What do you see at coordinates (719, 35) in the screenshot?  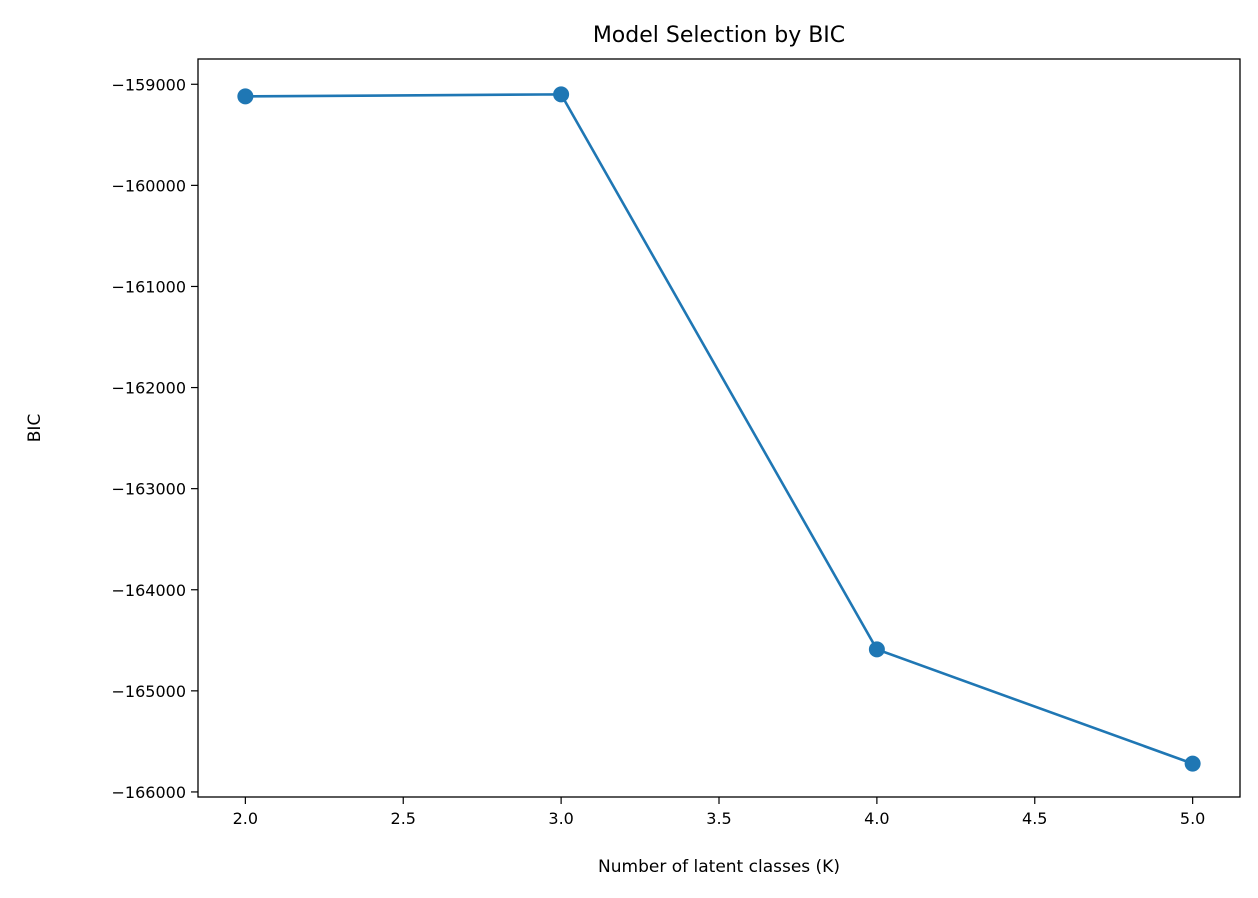 I see `chart-title: Model Selection by BIC` at bounding box center [719, 35].